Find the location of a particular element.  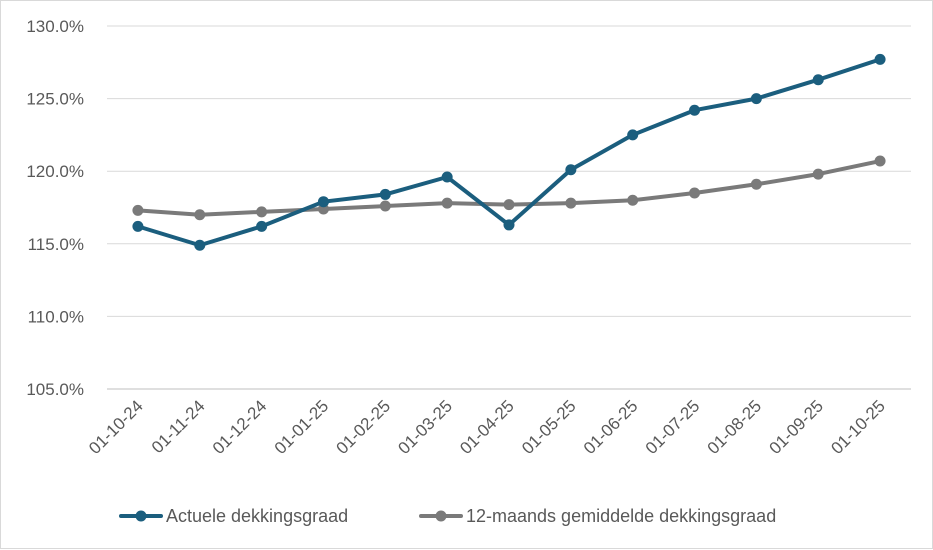

x-tick-label: 01-09-25 is located at coordinates (796, 427).